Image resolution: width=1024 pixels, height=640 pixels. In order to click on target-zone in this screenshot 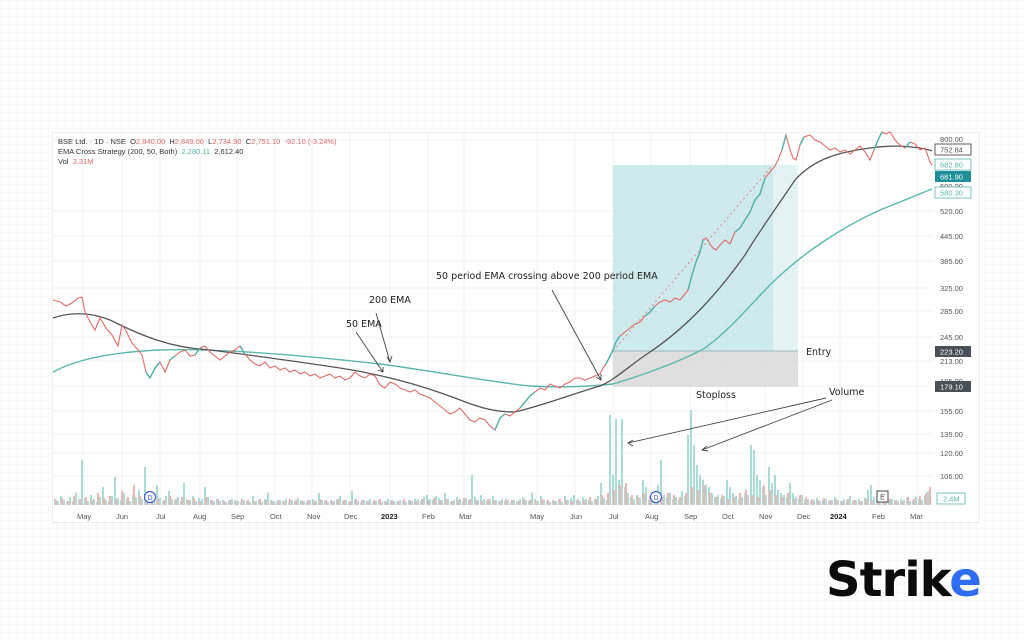, I will do `click(705, 258)`.